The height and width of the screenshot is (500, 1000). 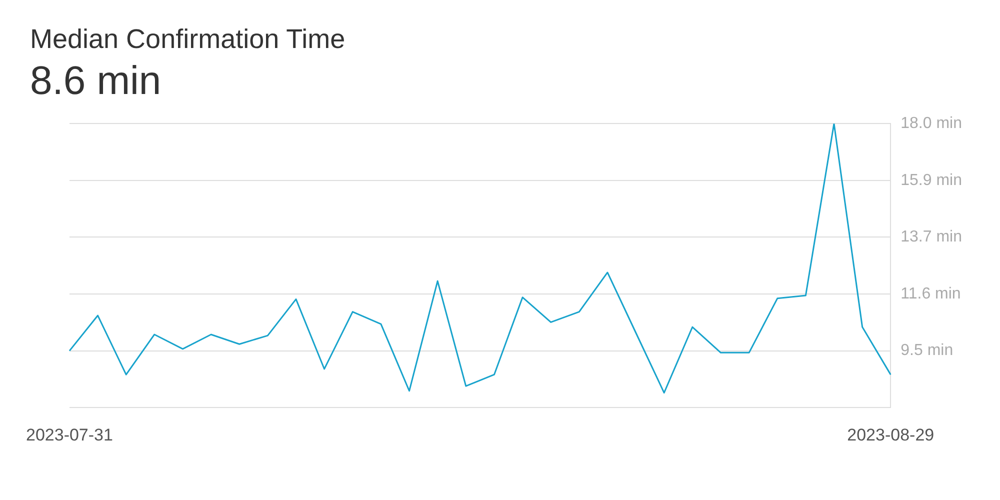 I want to click on y-tick-label: 13.7 min, so click(x=931, y=237).